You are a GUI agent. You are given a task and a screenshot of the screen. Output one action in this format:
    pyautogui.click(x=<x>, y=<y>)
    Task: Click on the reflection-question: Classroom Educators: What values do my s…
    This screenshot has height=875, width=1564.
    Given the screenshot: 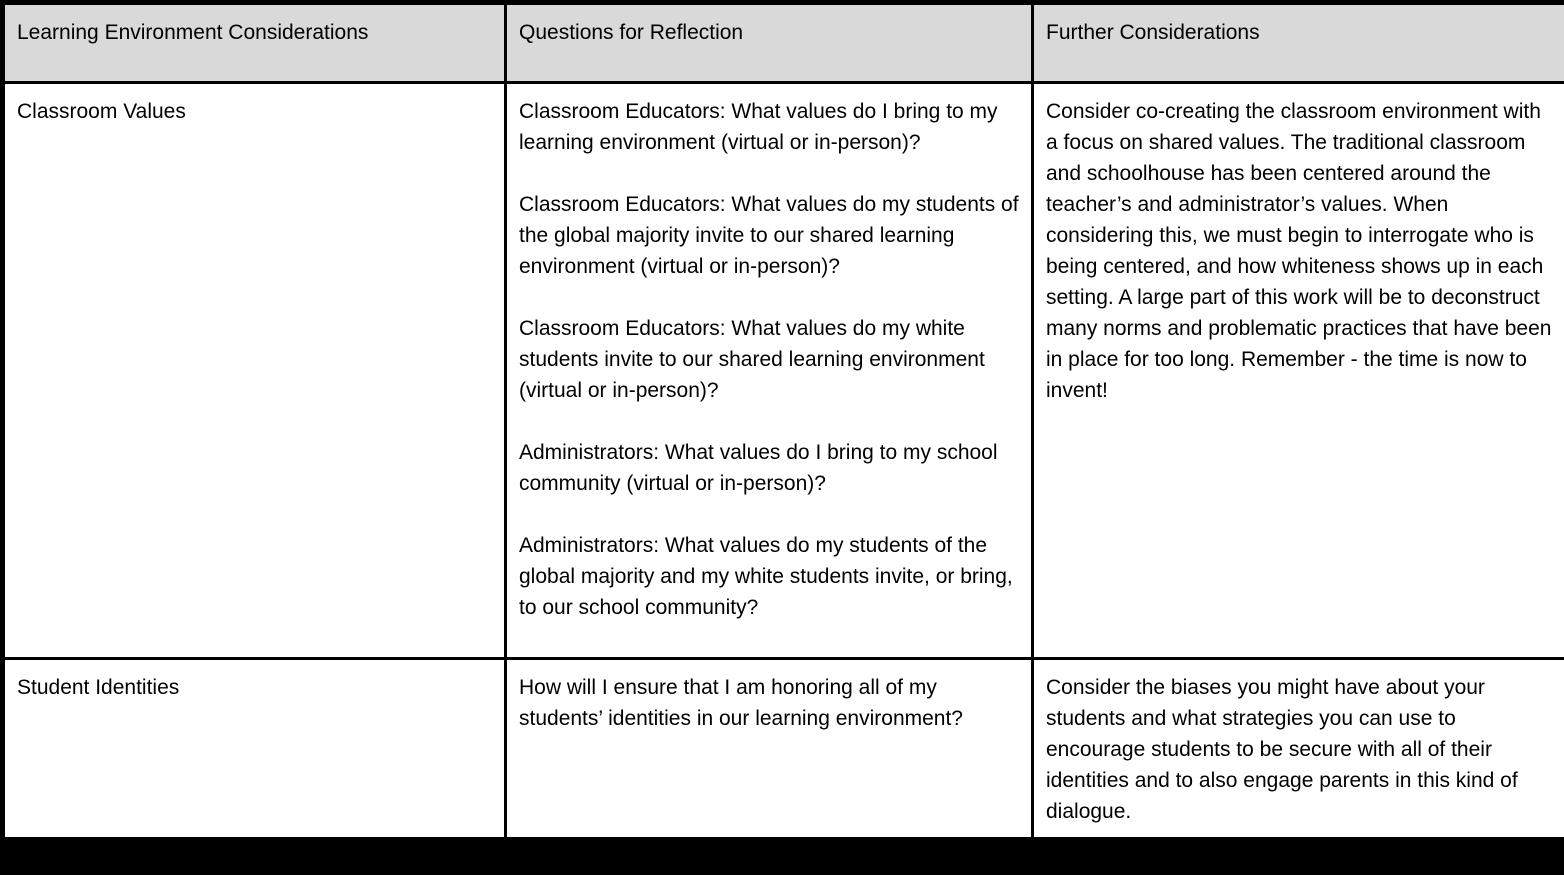 What is the action you would take?
    pyautogui.click(x=769, y=235)
    